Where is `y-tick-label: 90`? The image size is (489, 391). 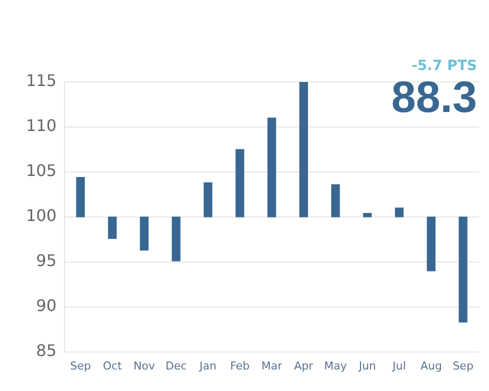
y-tick-label: 90 is located at coordinates (46, 305).